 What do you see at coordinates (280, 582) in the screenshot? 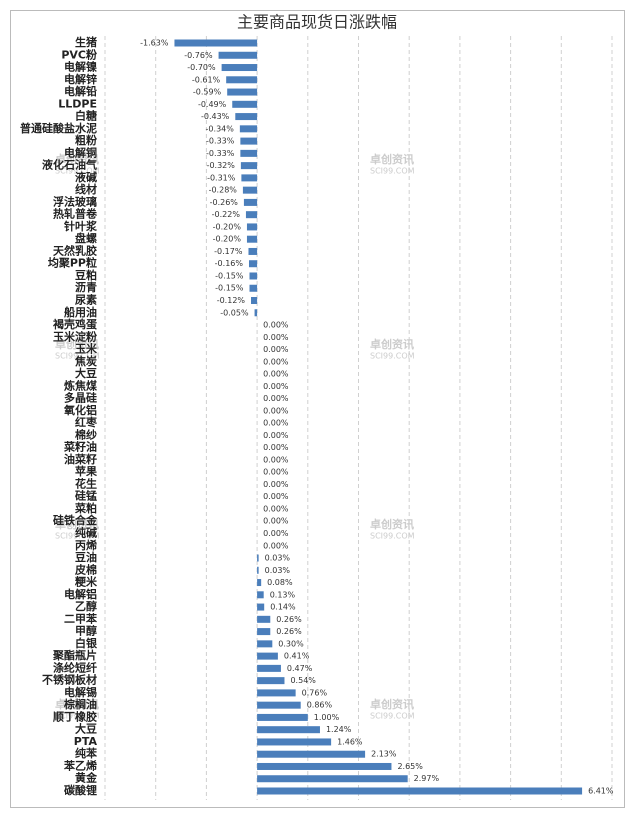
I see `value-label: 0.08%` at bounding box center [280, 582].